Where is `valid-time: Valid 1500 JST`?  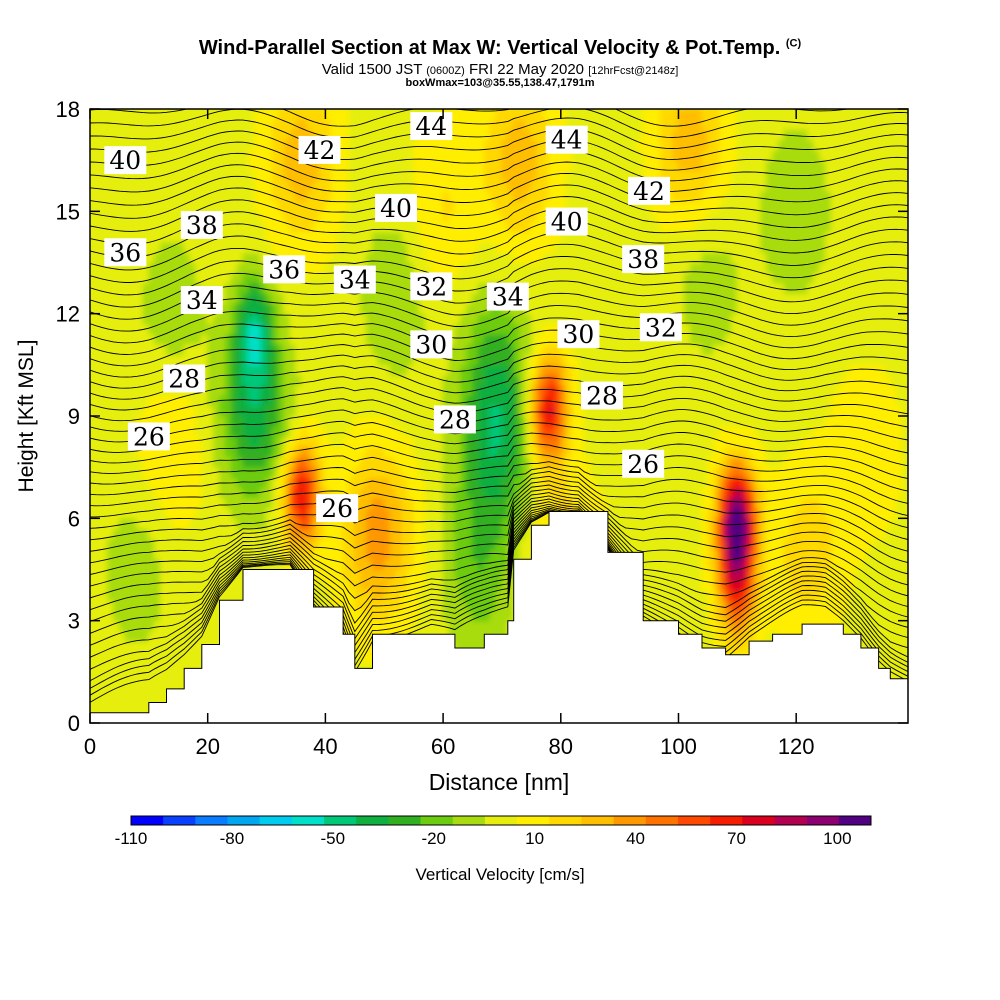
valid-time: Valid 1500 JST is located at coordinates (372, 69).